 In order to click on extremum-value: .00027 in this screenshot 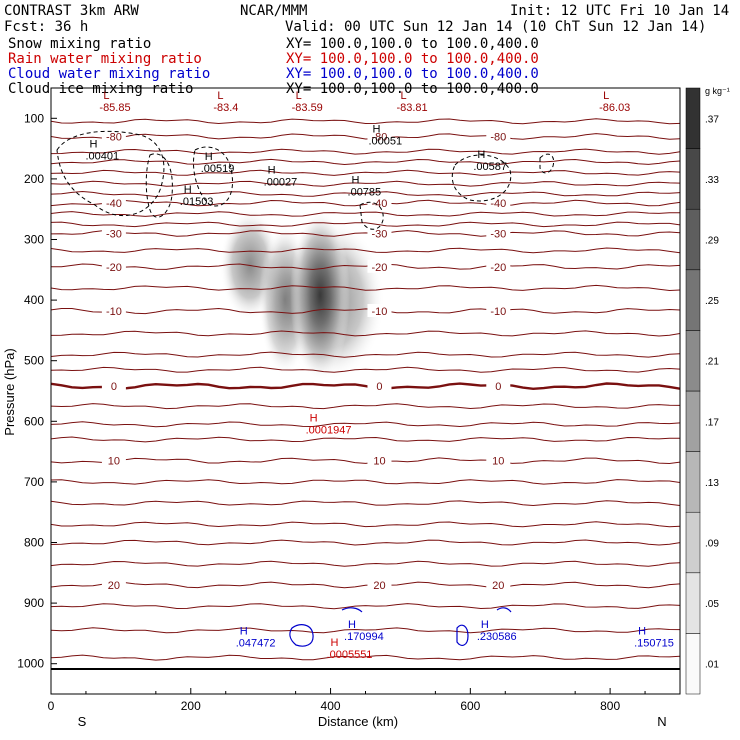, I will do `click(281, 183)`.